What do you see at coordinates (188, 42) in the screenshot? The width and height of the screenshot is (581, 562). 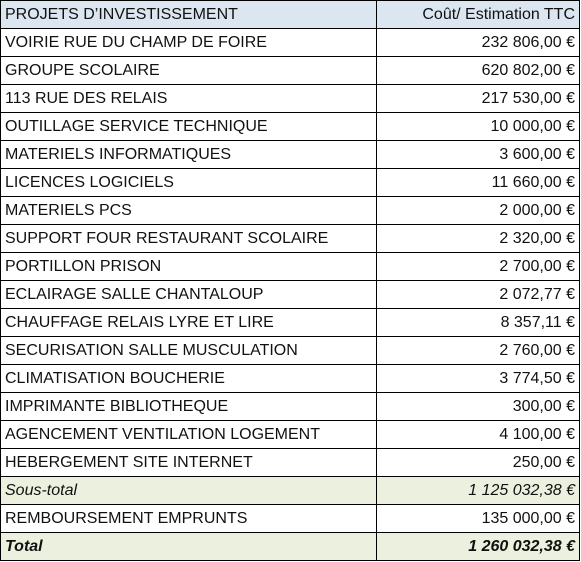 I see `project-cell: VOIRIE RUE DU CHAMP DE FOIRE` at bounding box center [188, 42].